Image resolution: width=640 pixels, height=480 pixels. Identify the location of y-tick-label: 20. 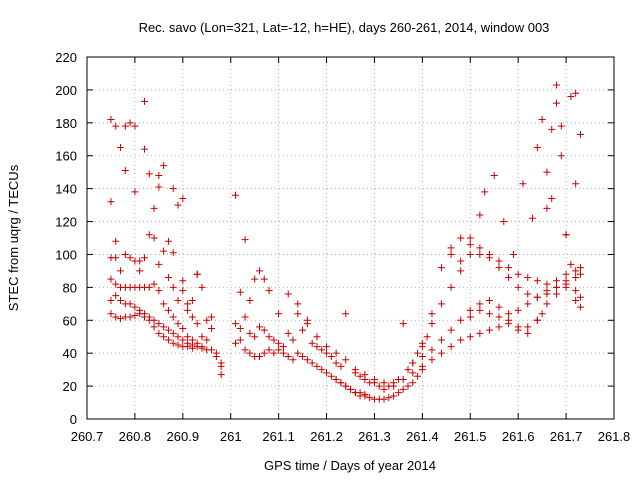
(70, 386).